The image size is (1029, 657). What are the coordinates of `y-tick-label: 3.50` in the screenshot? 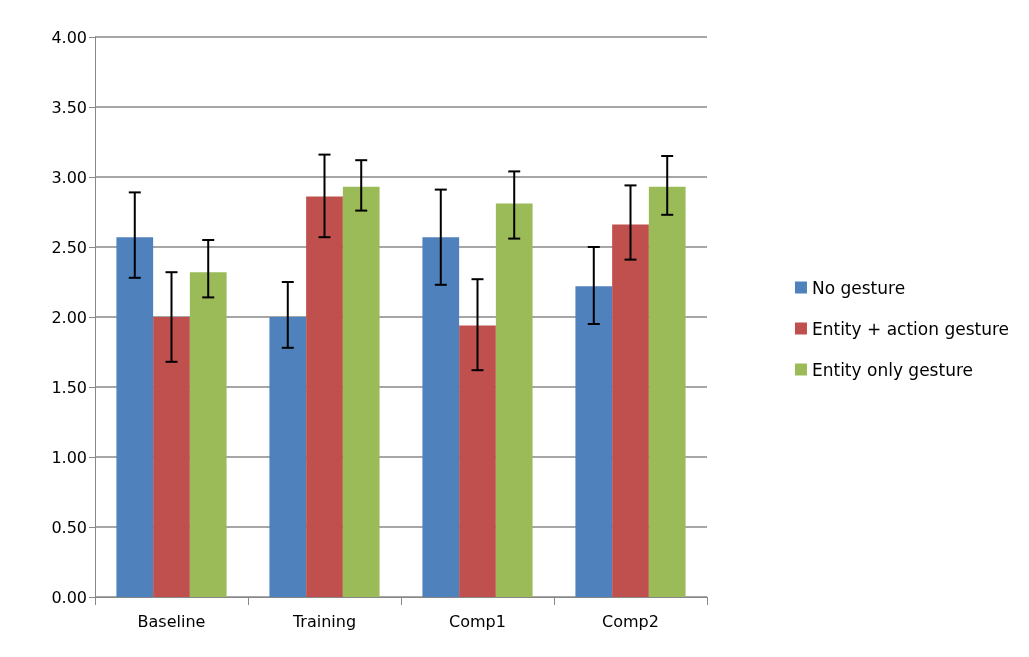 It's located at (69, 107).